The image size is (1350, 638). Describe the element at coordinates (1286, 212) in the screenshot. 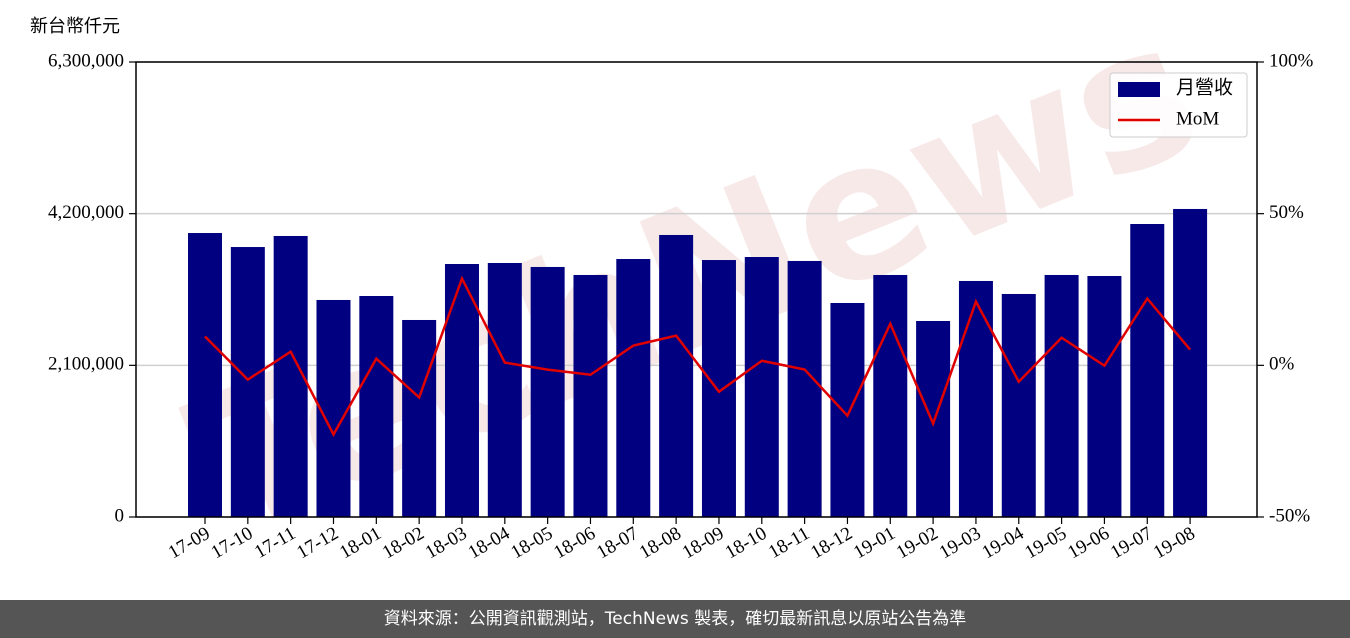

I see `y2-tick-label: 50%` at that location.